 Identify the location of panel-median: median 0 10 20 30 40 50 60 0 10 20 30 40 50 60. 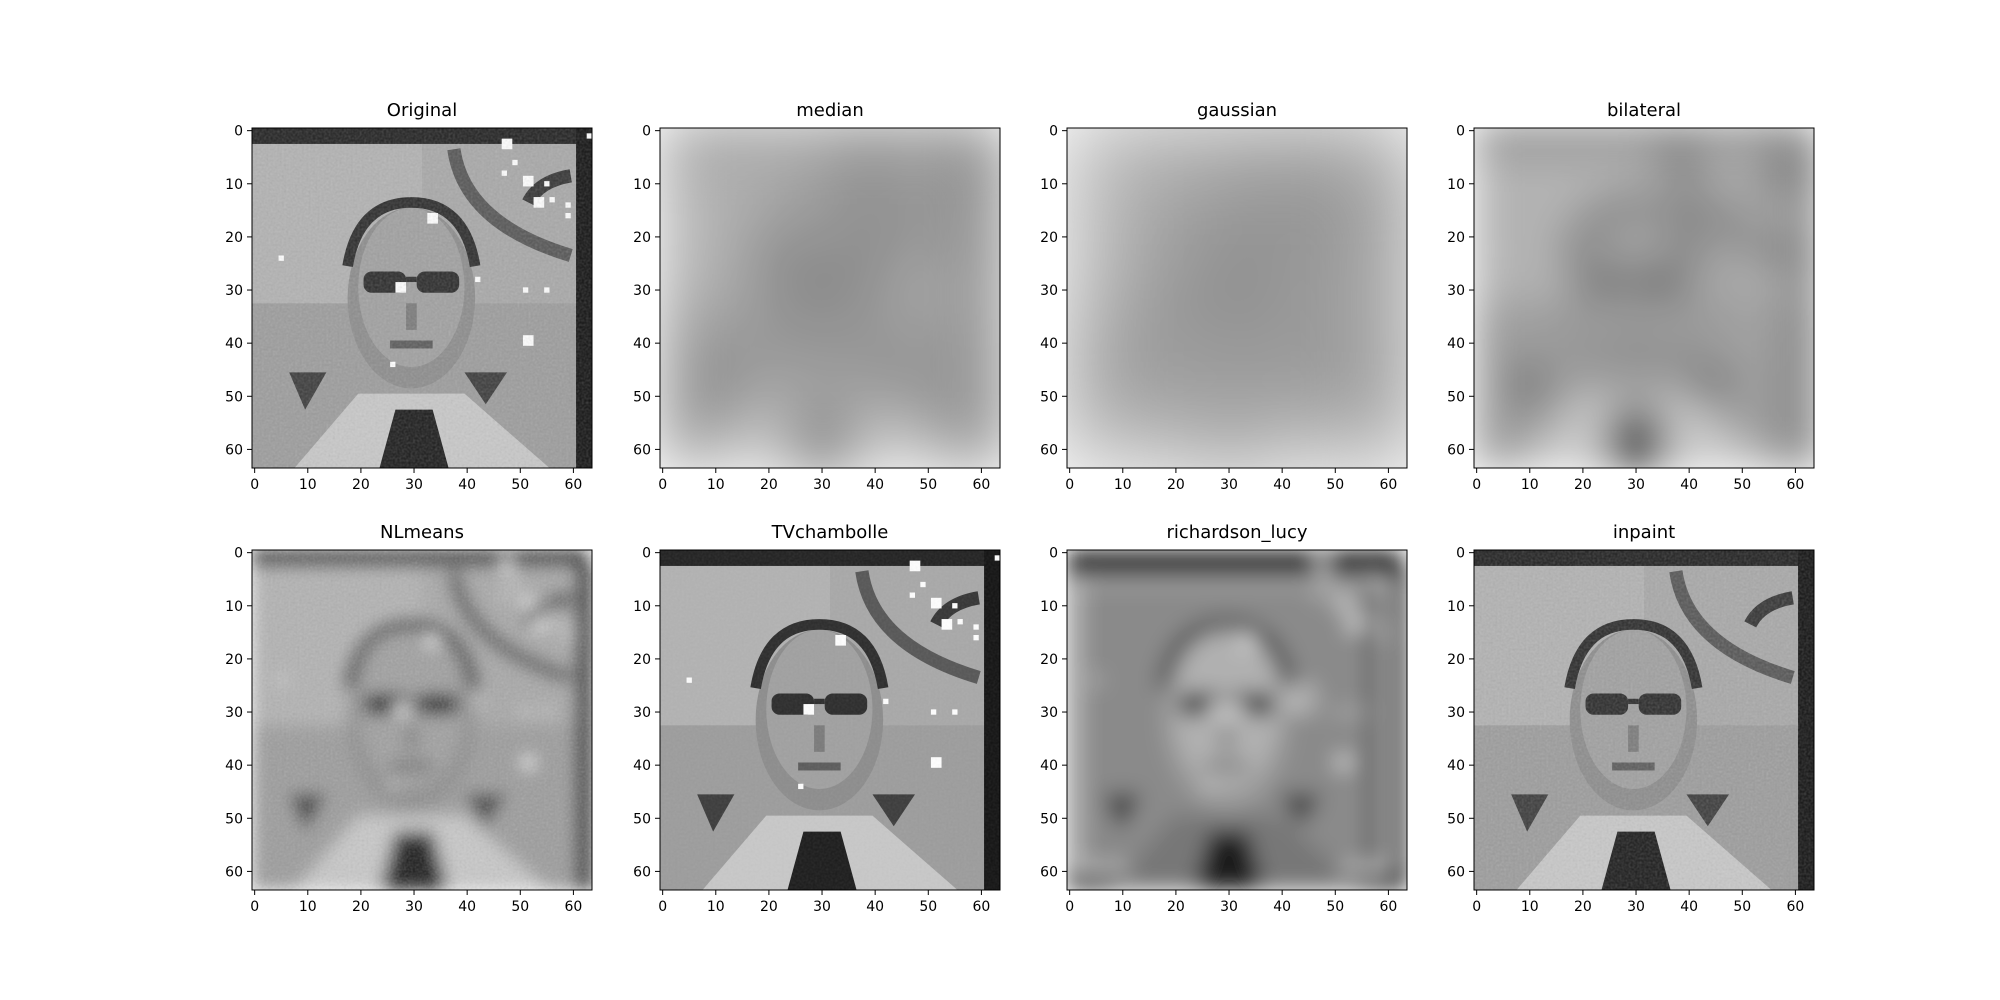
(817, 296).